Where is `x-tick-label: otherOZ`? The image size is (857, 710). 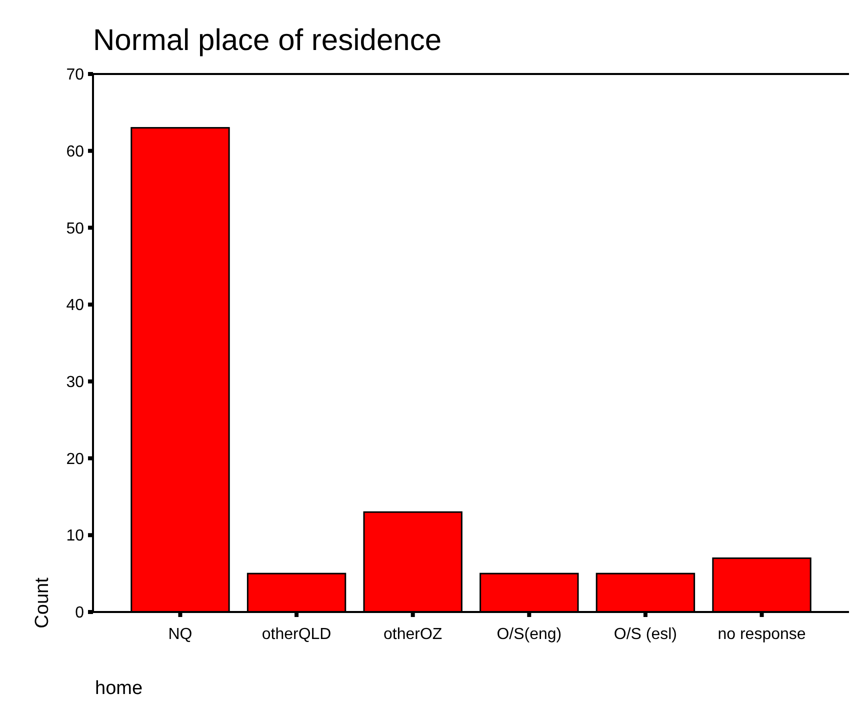 x-tick-label: otherOZ is located at coordinates (413, 634).